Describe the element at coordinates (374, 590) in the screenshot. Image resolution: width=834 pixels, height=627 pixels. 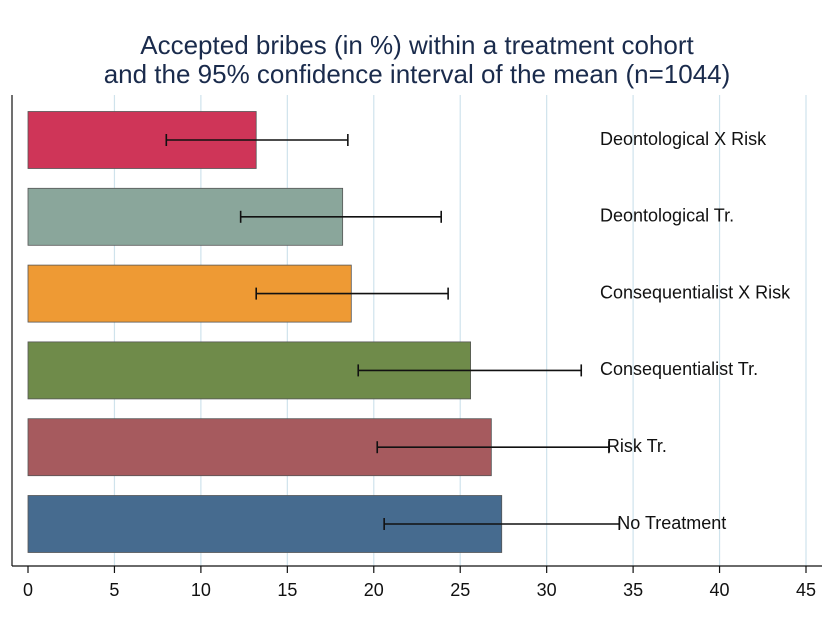
I see `x-tick-label: 20` at that location.